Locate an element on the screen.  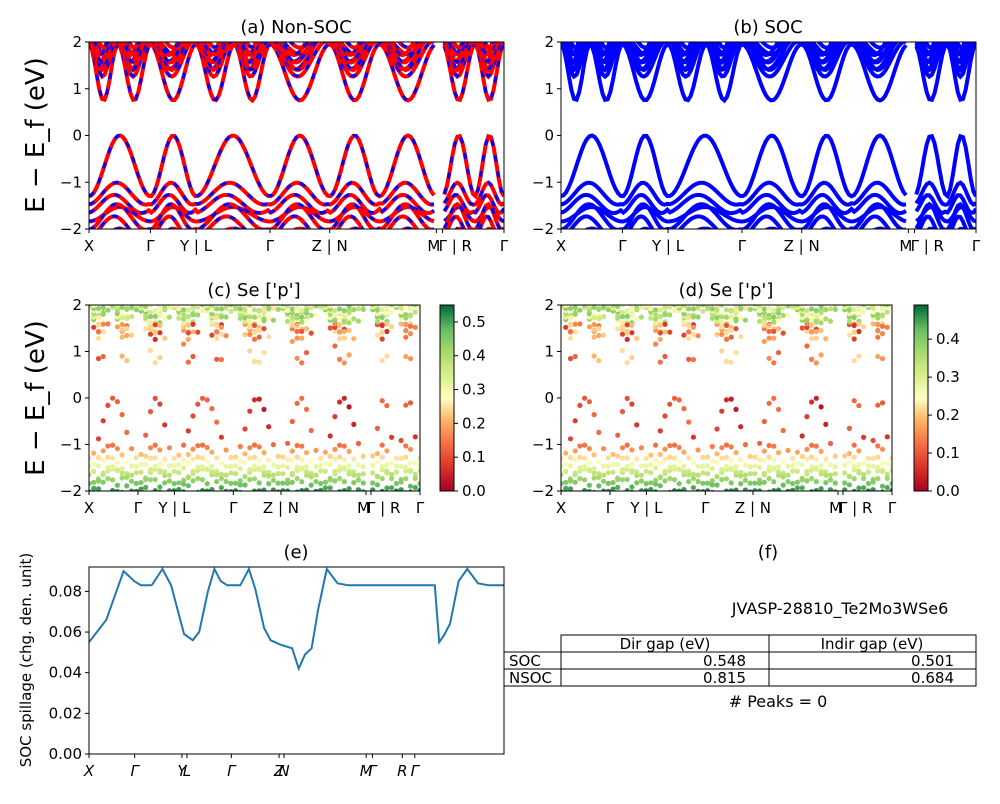
table-row-label-nsoc: NSOC is located at coordinates (530, 678).